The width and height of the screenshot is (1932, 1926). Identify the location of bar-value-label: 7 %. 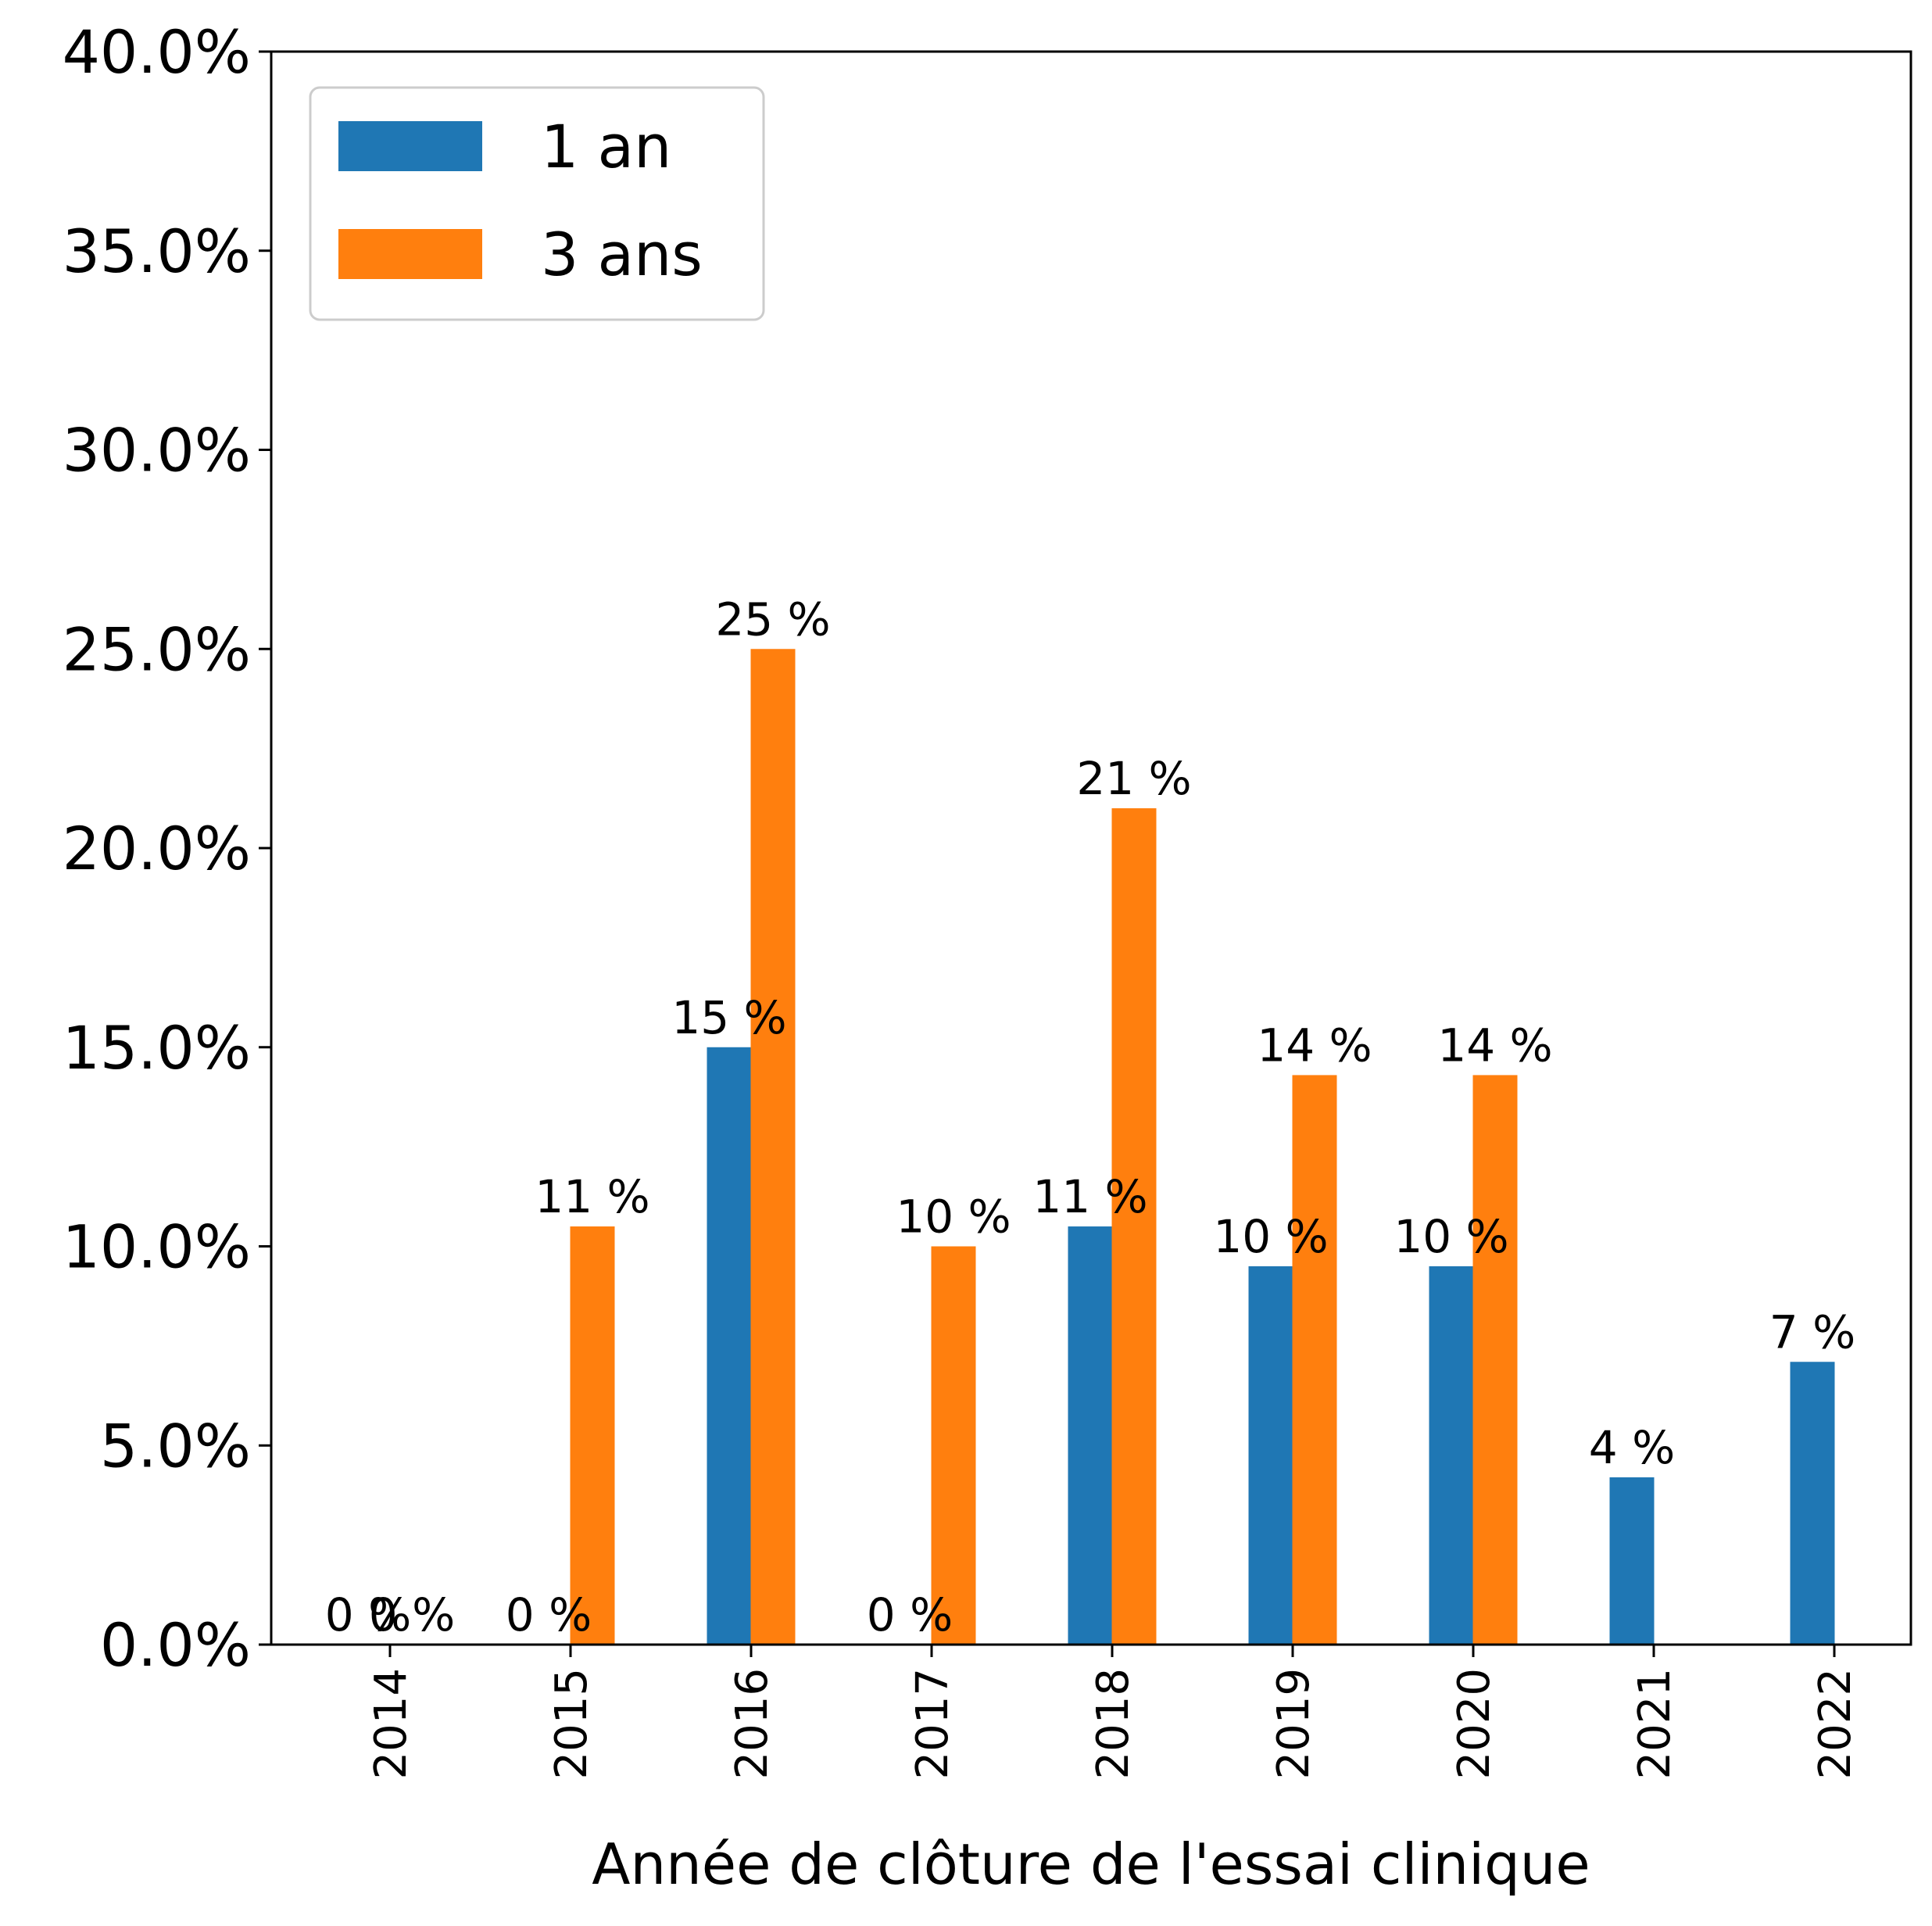
(1812, 1332).